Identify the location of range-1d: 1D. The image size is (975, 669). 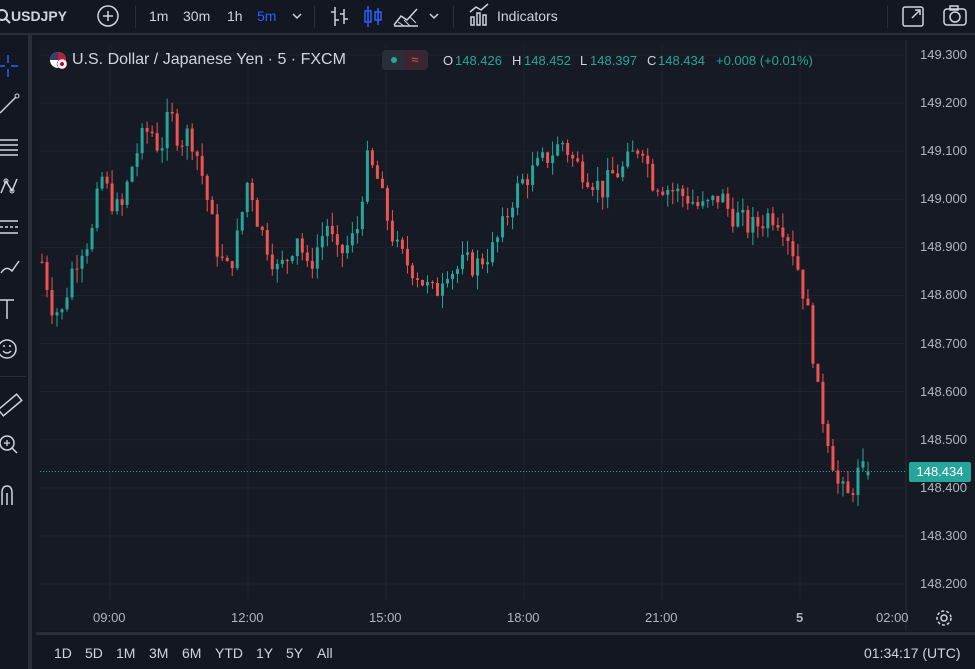
(63, 653).